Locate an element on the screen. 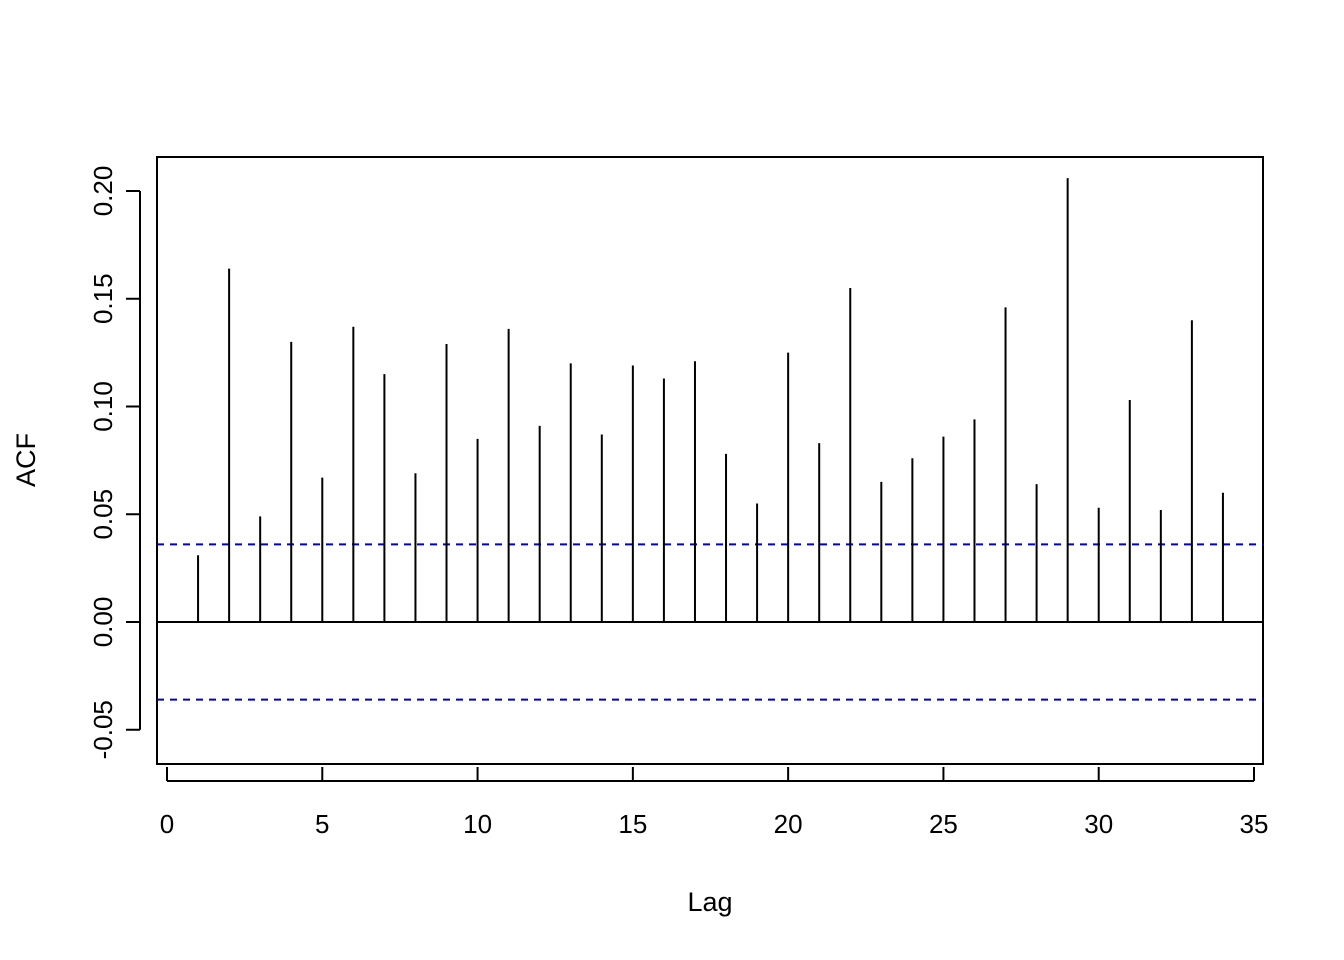  confidence-bands is located at coordinates (710, 622).